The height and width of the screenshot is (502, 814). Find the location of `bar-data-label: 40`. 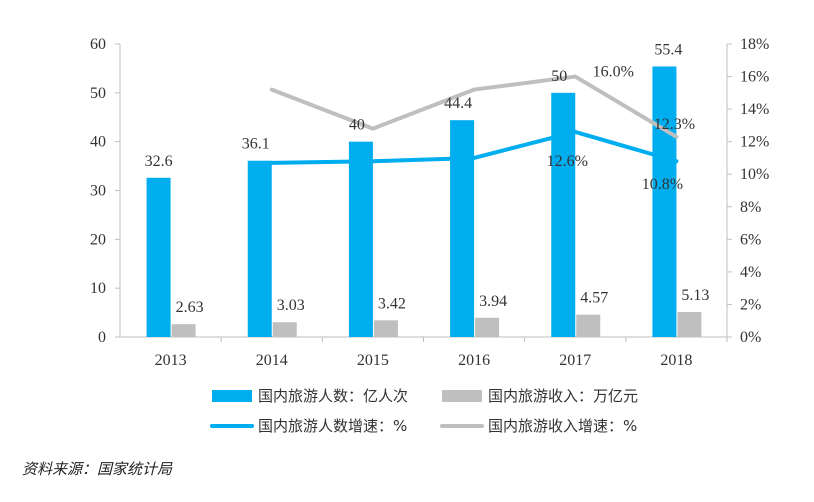

bar-data-label: 40 is located at coordinates (357, 125).